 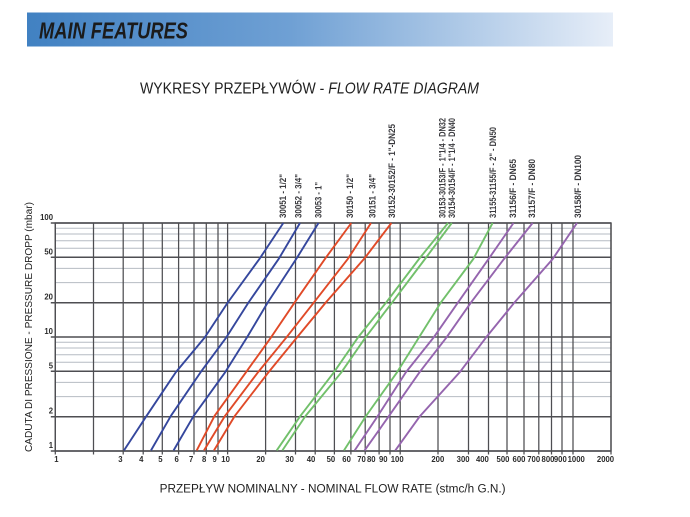 I want to click on svg-text: 200, so click(x=437, y=459).